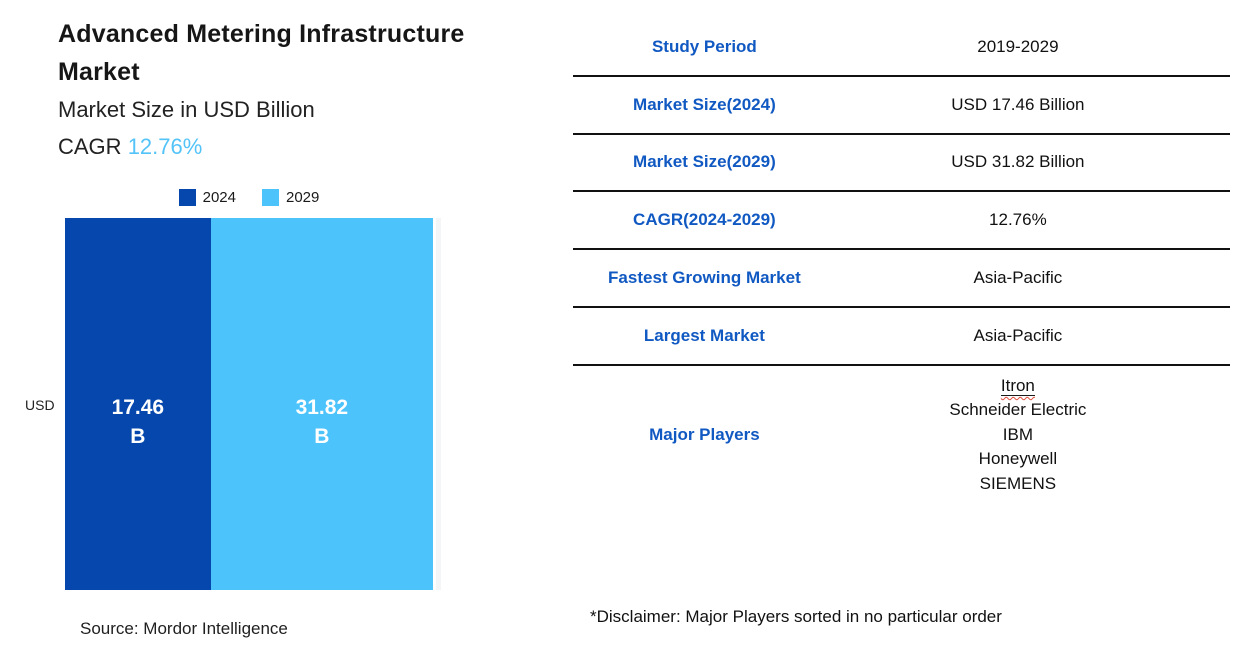  I want to click on player-item: Schneider Electric, so click(1018, 410).